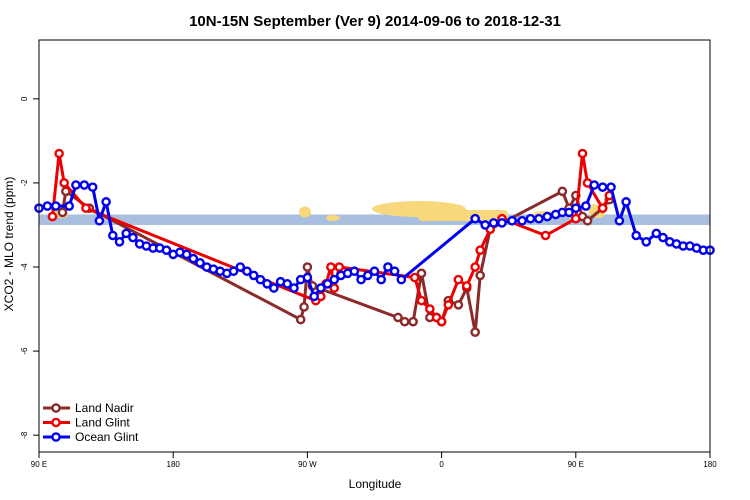 Image resolution: width=750 pixels, height=500 pixels. What do you see at coordinates (24, 351) in the screenshot?
I see `y-tick-label: -6` at bounding box center [24, 351].